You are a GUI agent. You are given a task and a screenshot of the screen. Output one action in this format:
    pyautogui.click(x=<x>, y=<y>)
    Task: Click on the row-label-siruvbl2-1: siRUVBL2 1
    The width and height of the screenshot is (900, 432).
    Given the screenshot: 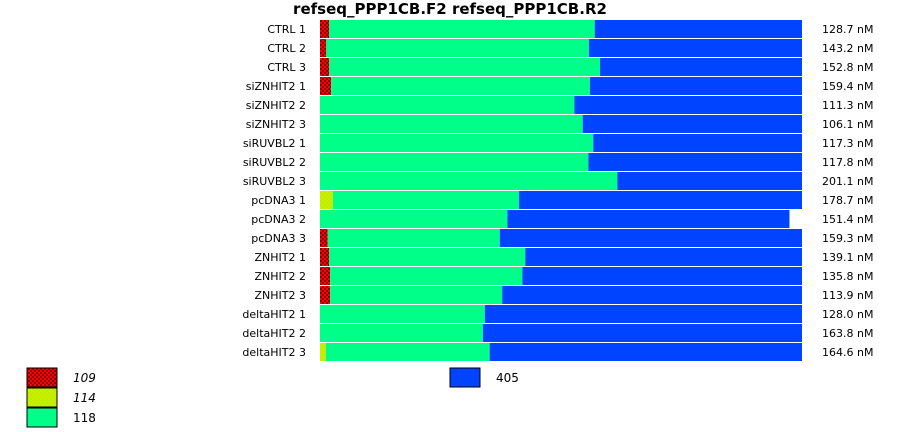 What is the action you would take?
    pyautogui.click(x=274, y=143)
    